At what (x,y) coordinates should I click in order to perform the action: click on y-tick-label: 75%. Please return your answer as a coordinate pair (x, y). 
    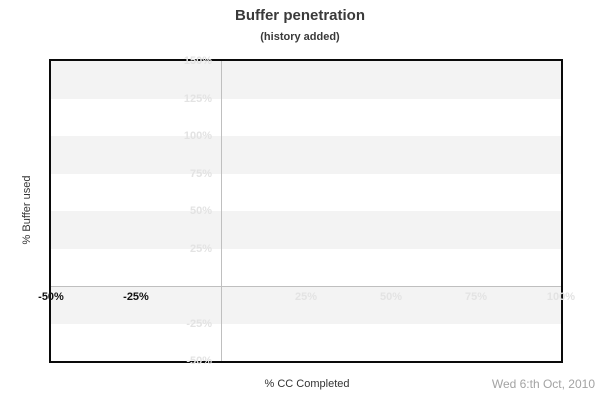
    Looking at the image, I should click on (200, 173).